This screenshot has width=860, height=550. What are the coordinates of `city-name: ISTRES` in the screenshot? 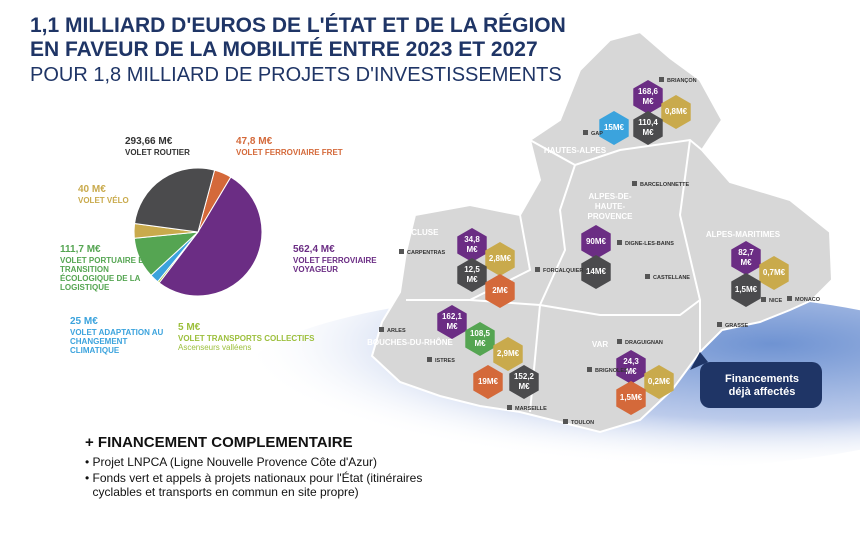 It's located at (445, 361).